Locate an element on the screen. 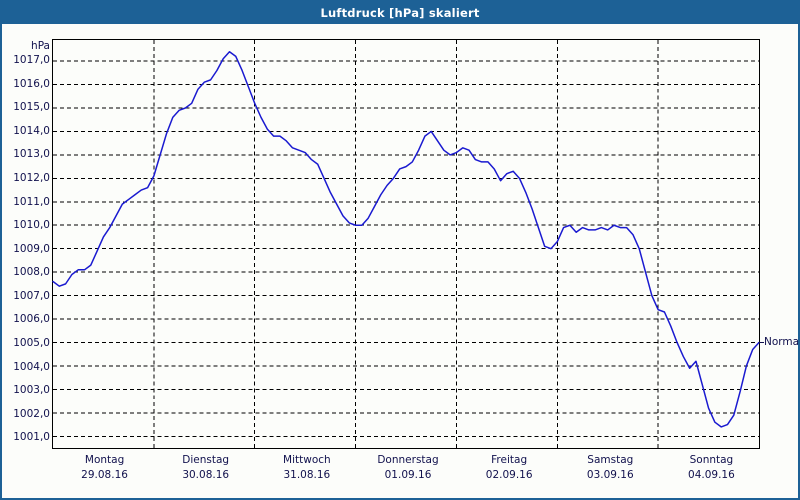 The height and width of the screenshot is (500, 800). x-axis-tick-group: Dienstag 30.08.16 is located at coordinates (205, 468).